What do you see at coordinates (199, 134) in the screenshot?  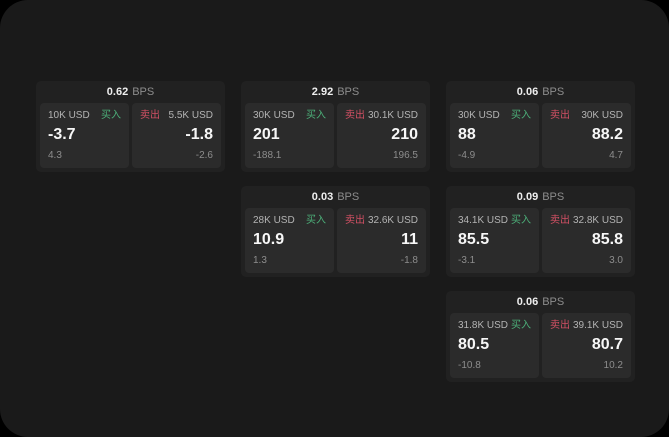 I see `sell-main-value: -1.8` at bounding box center [199, 134].